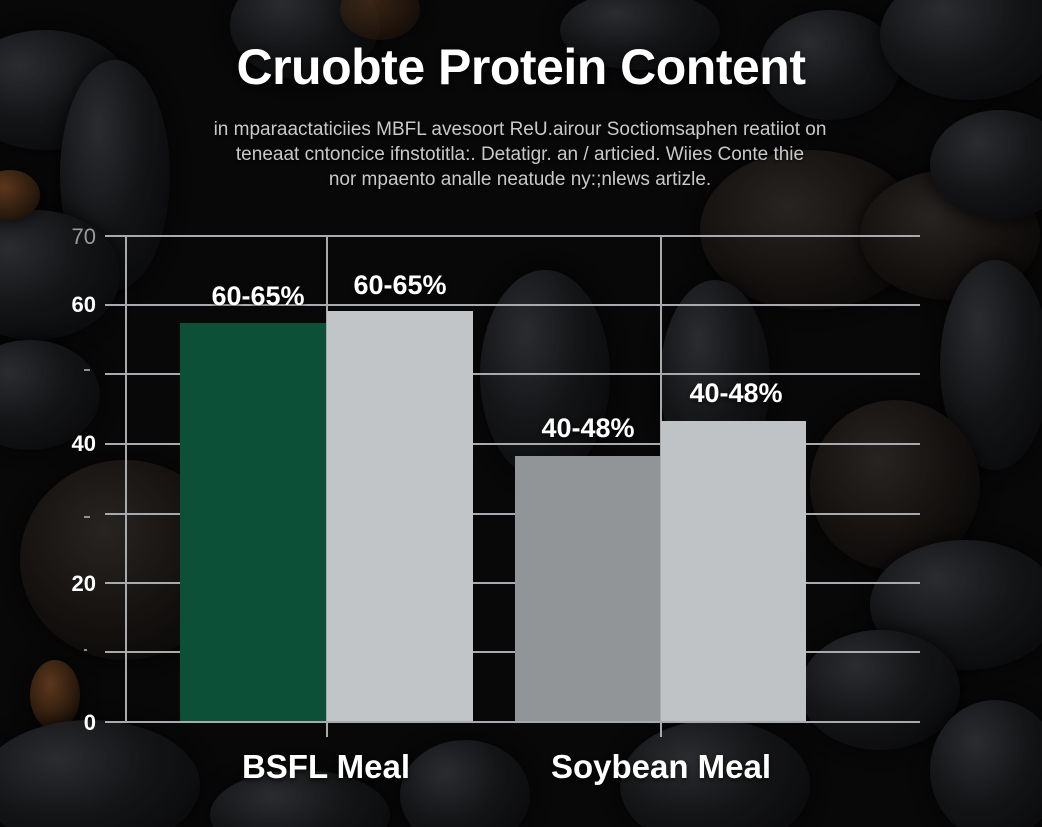 This screenshot has width=1042, height=827. Describe the element at coordinates (126, 479) in the screenshot. I see `y-axis-line` at that location.